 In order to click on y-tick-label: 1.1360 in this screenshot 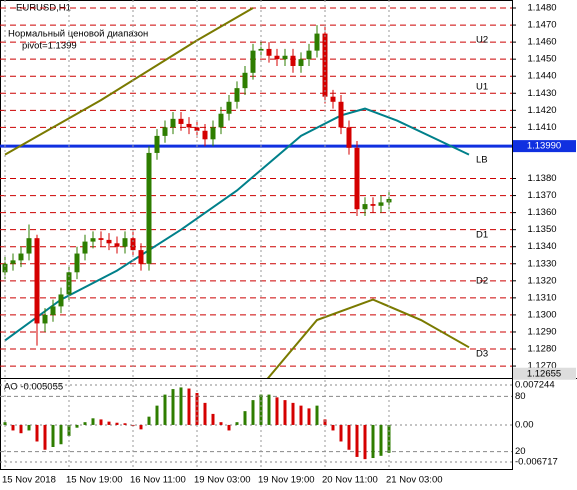, I will do `click(541, 212)`.